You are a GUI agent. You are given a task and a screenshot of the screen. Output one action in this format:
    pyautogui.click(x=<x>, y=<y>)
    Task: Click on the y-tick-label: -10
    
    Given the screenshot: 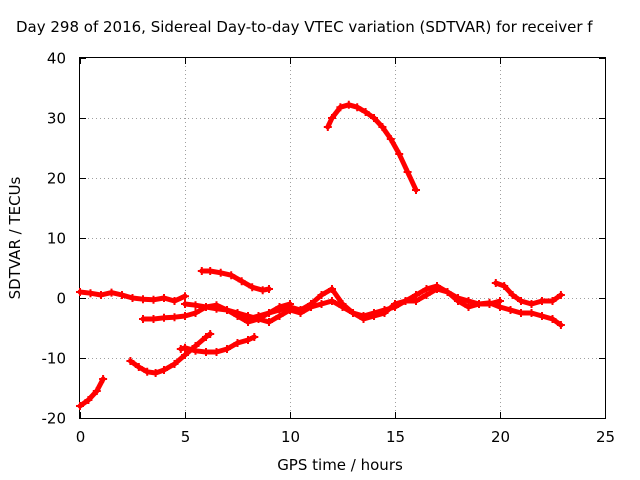 What is the action you would take?
    pyautogui.click(x=54, y=359)
    